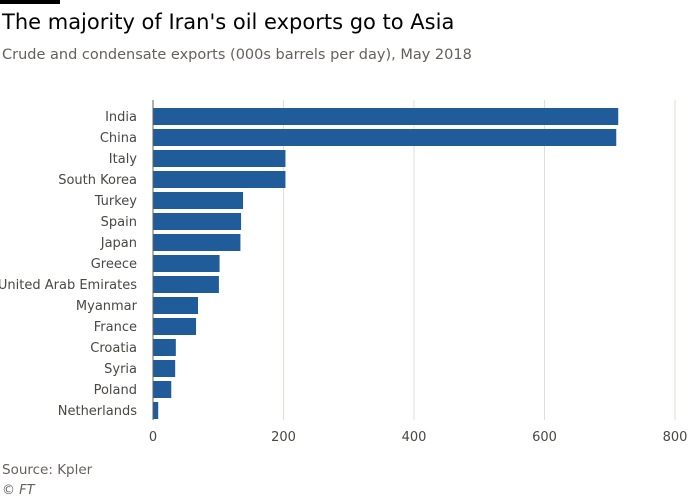 The height and width of the screenshot is (500, 700). What do you see at coordinates (119, 222) in the screenshot?
I see `category-label: Spain` at bounding box center [119, 222].